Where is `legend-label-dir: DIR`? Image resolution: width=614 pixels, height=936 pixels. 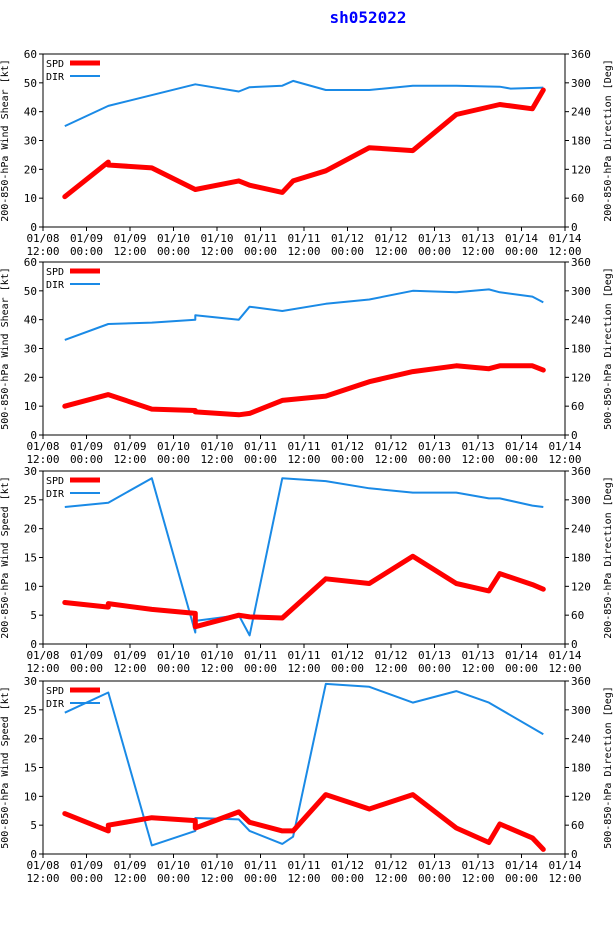
legend-label-dir: DIR is located at coordinates (55, 285).